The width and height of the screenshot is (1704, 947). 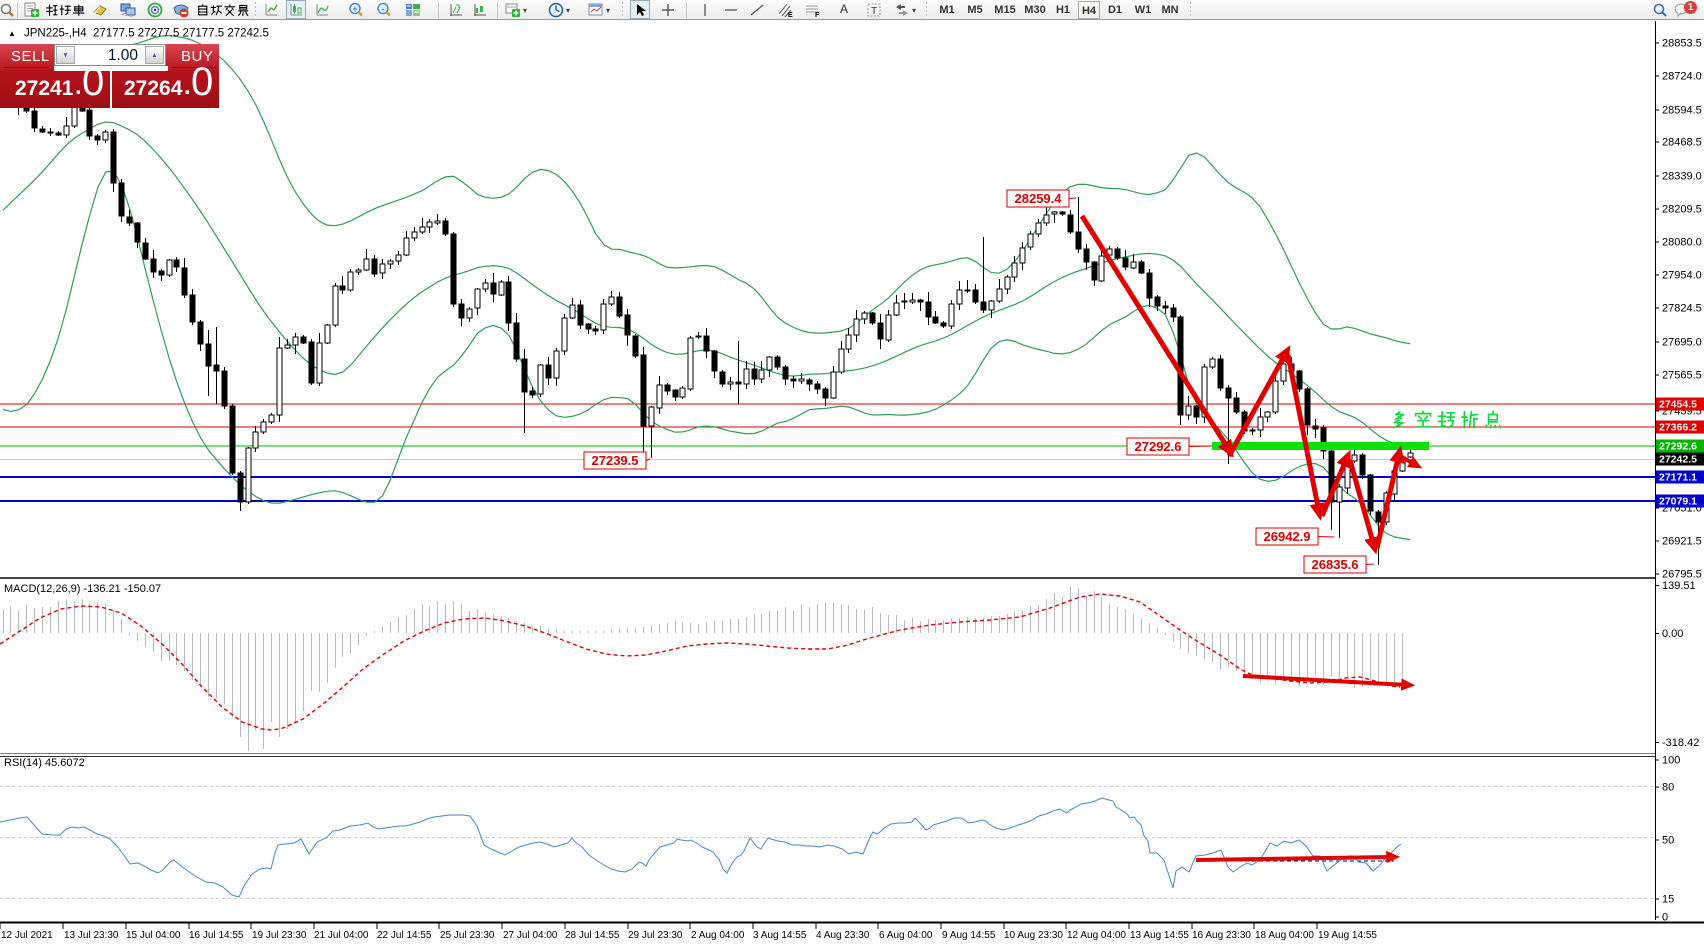 What do you see at coordinates (82, 589) in the screenshot?
I see `svg-text: MACD(12,26,9) -136.21 -150.07` at bounding box center [82, 589].